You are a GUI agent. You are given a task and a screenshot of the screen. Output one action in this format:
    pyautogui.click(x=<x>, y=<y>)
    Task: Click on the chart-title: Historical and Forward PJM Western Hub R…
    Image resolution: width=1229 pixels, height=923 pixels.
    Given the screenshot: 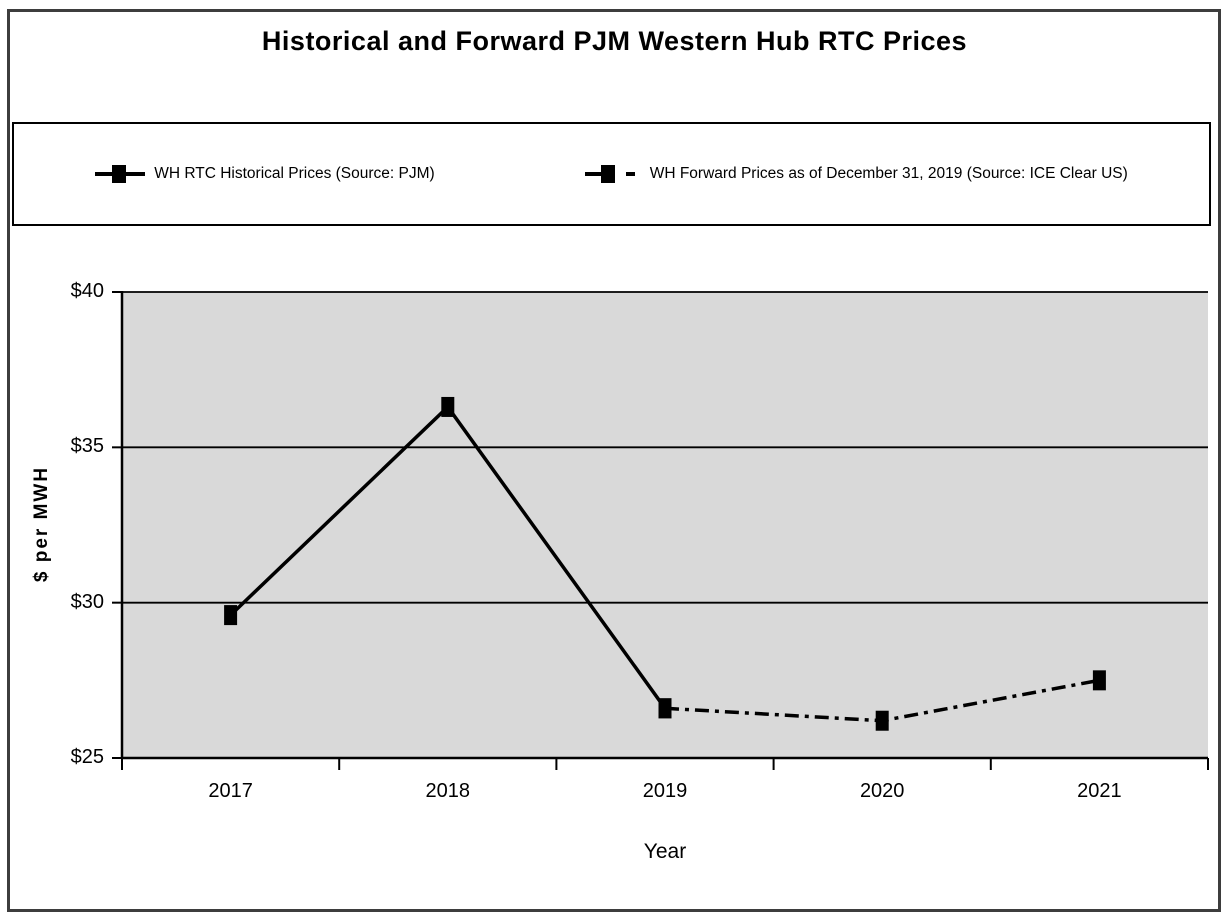 What is the action you would take?
    pyautogui.click(x=614, y=41)
    